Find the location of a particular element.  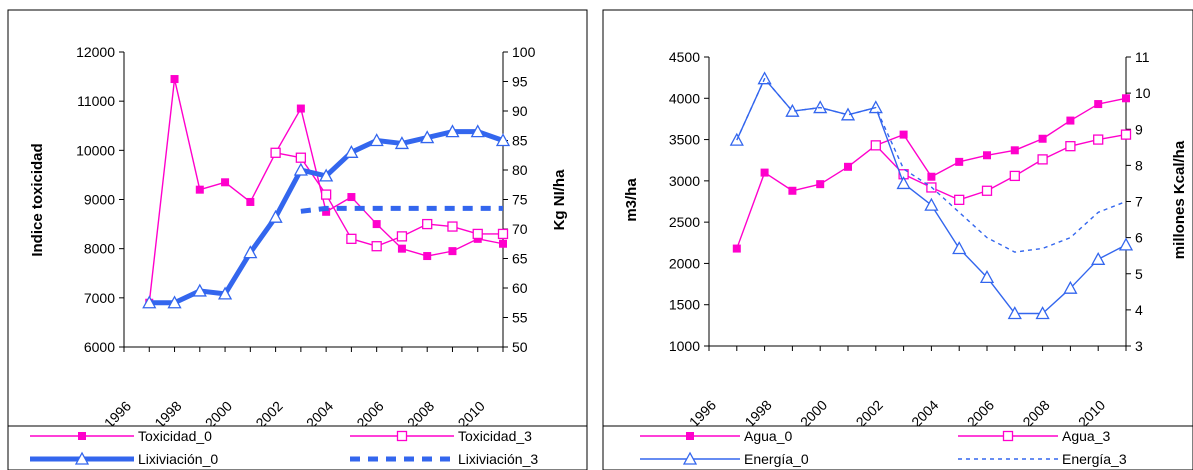

right-axis-ticks: 50 55 60 65 70 75 80 85 90 95 100 is located at coordinates (519, 199).